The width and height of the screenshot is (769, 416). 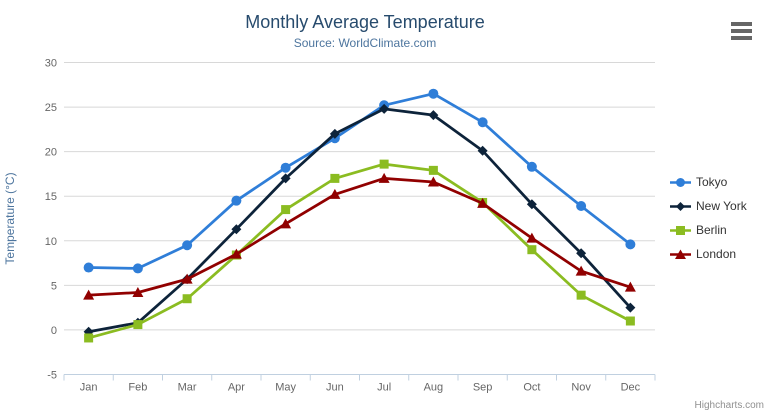 What do you see at coordinates (335, 388) in the screenshot?
I see `x-axis-category-label: Jun` at bounding box center [335, 388].